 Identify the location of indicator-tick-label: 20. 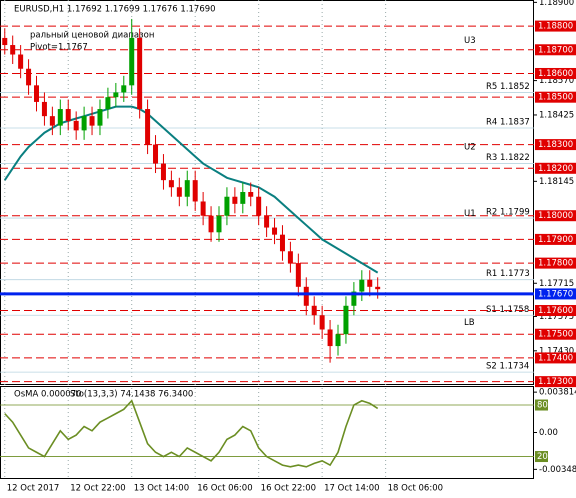
(542, 457).